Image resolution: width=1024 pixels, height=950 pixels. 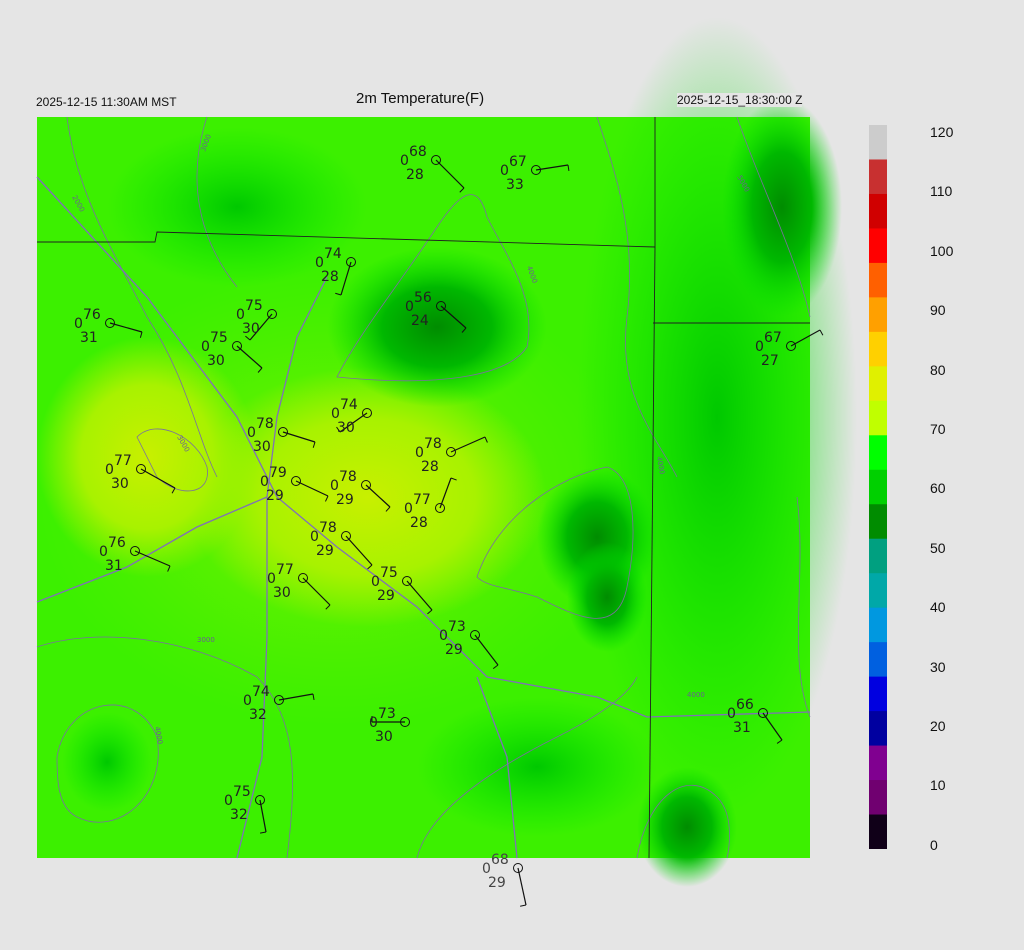 I want to click on colorbar-label: 50, so click(x=938, y=547).